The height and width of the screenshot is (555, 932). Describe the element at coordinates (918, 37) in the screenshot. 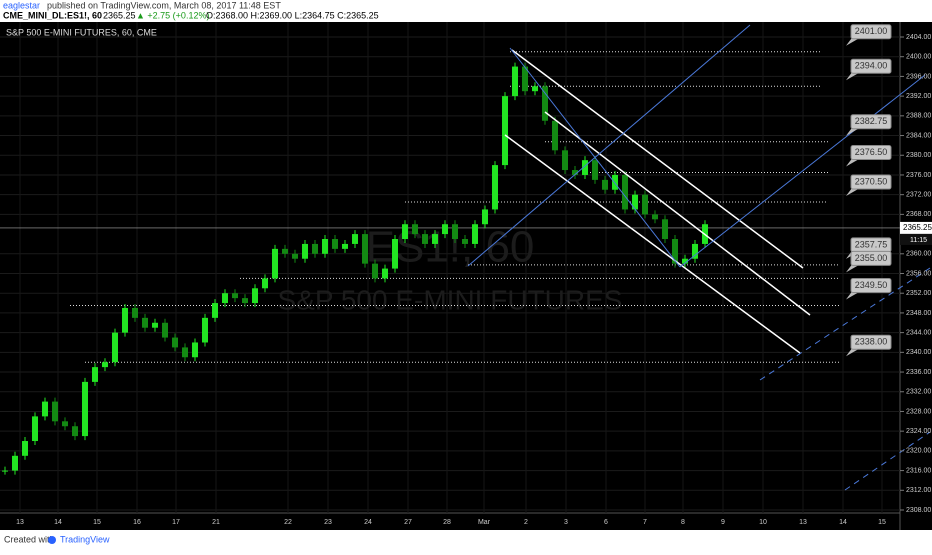

I see `y-tick-label: 2404.00` at that location.